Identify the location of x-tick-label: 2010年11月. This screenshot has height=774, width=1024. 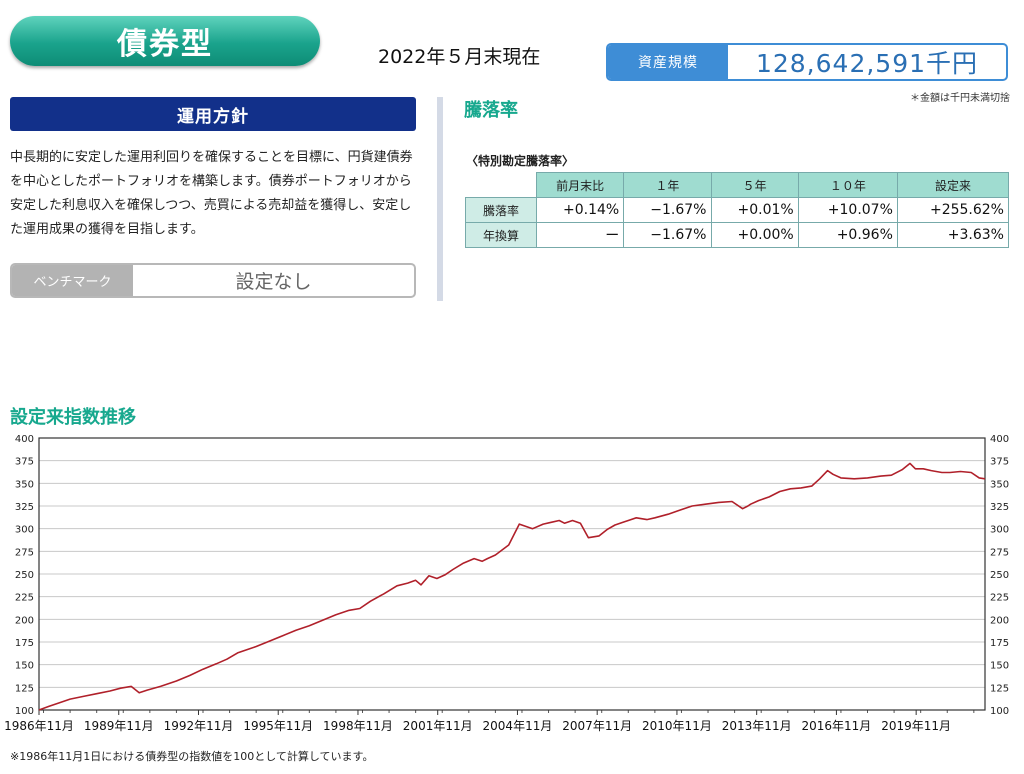
(677, 726).